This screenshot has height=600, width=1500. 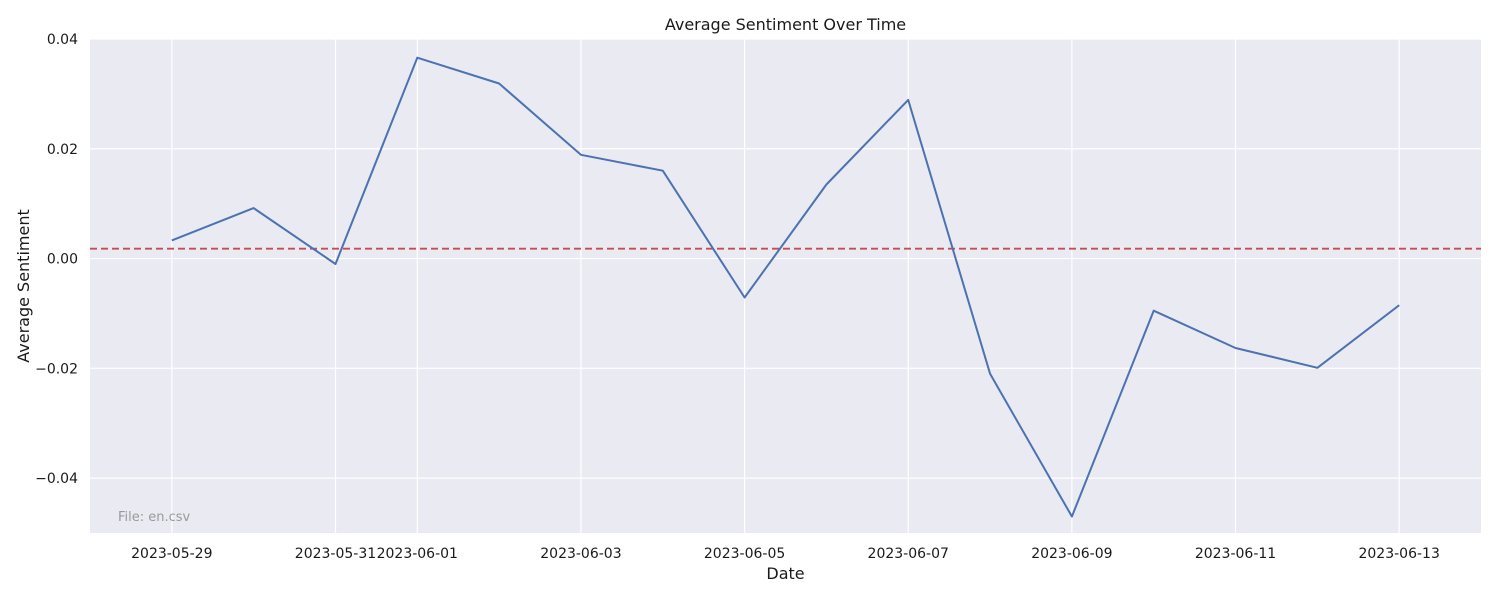 What do you see at coordinates (62, 40) in the screenshot?
I see `y-tick-label-0: 0.04` at bounding box center [62, 40].